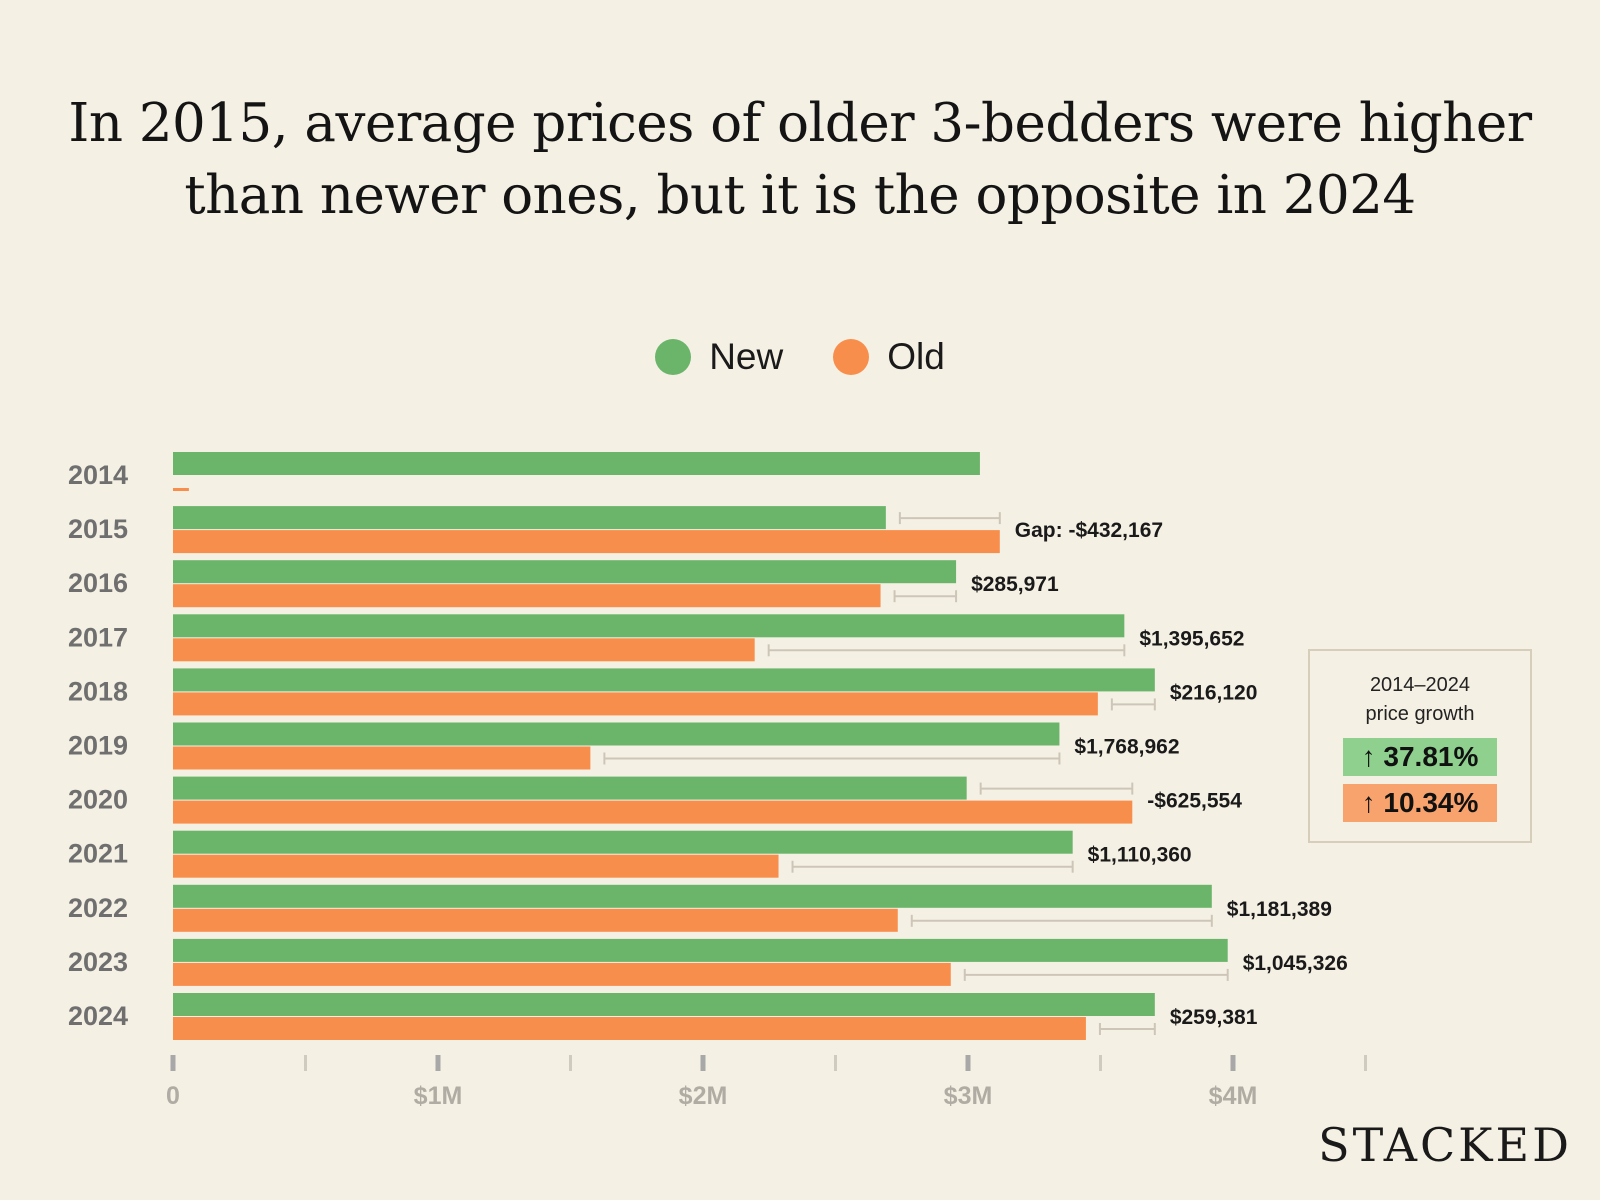 This screenshot has width=1600, height=1200. Describe the element at coordinates (1445, 1145) in the screenshot. I see `brand-logo: STACKED` at that location.